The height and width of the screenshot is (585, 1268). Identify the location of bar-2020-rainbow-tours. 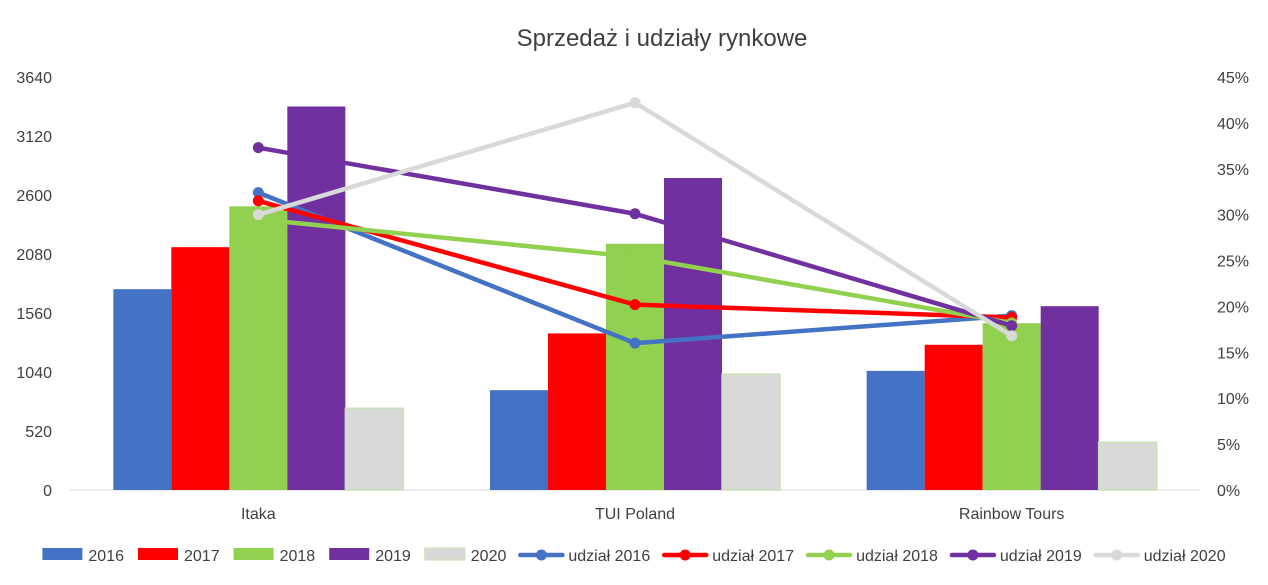
(1127, 466).